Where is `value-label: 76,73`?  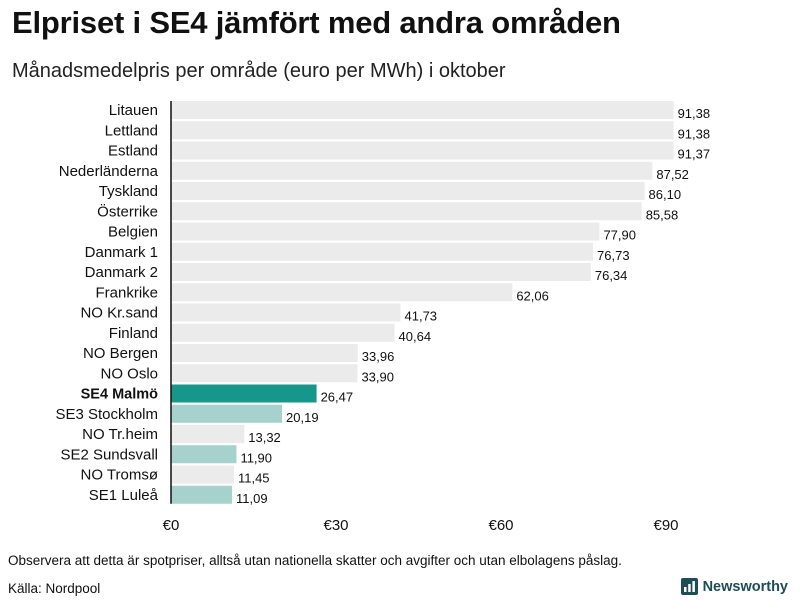 value-label: 76,73 is located at coordinates (613, 255).